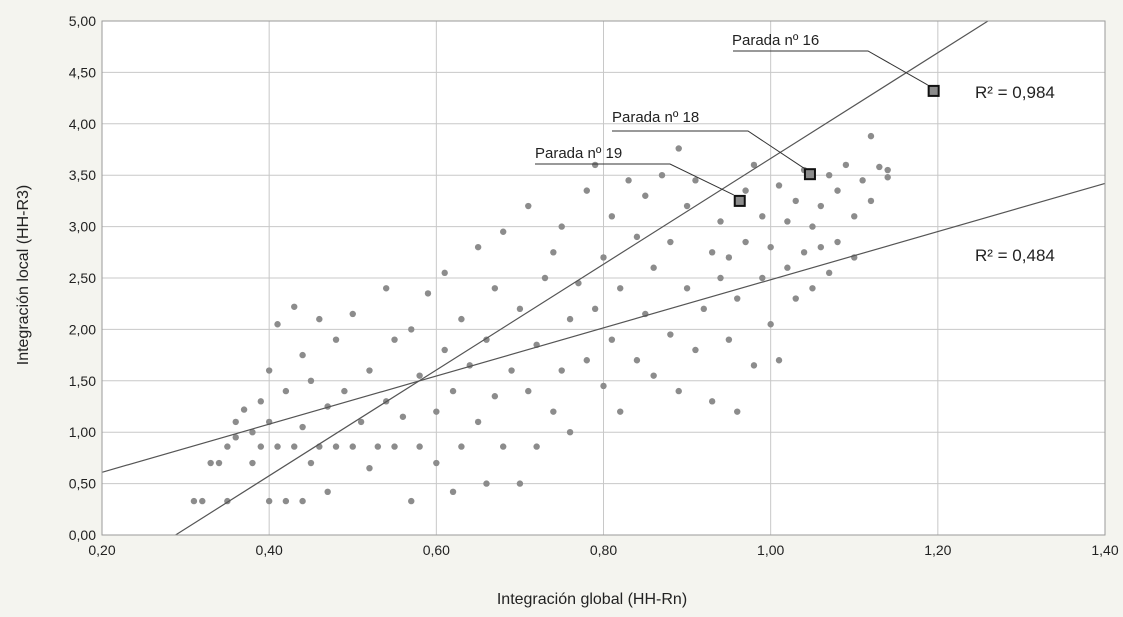  What do you see at coordinates (1104, 550) in the screenshot?
I see `x-tick-label: 1,40` at bounding box center [1104, 550].